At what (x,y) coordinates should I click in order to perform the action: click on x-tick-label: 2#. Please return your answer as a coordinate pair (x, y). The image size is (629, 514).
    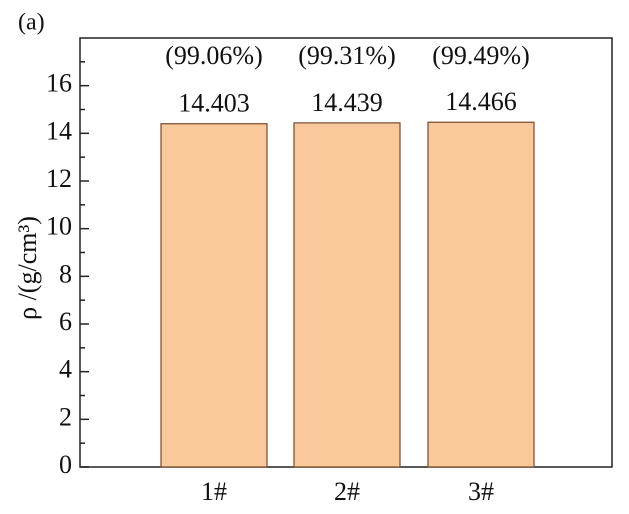
    Looking at the image, I should click on (347, 491).